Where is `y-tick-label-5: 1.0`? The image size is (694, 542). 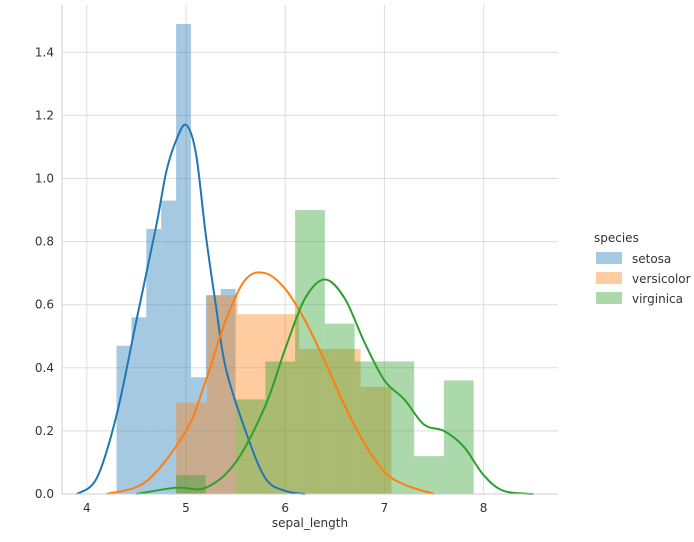
y-tick-label-5: 1.0 is located at coordinates (44, 179).